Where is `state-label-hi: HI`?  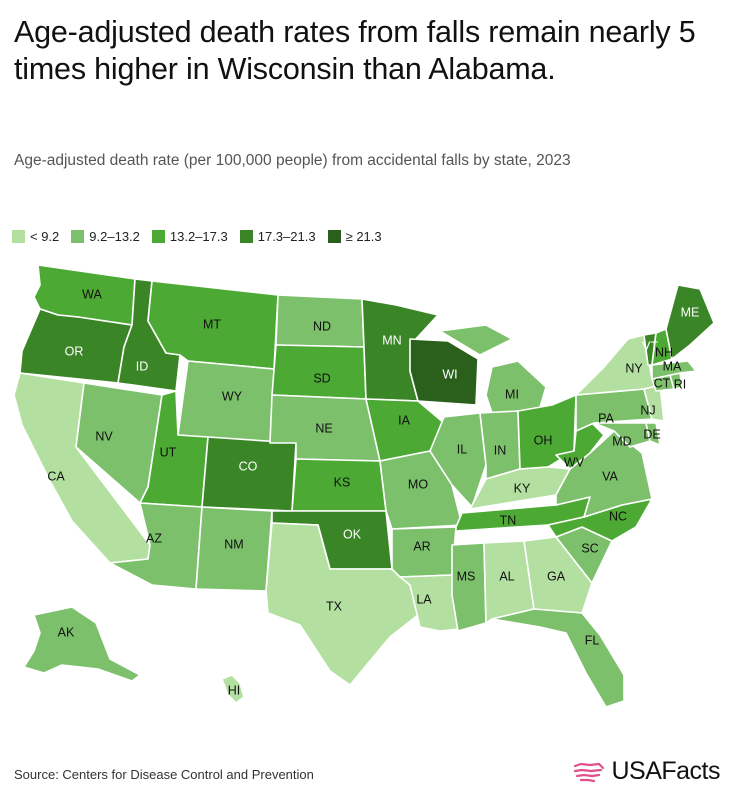
state-label-hi: HI is located at coordinates (234, 690).